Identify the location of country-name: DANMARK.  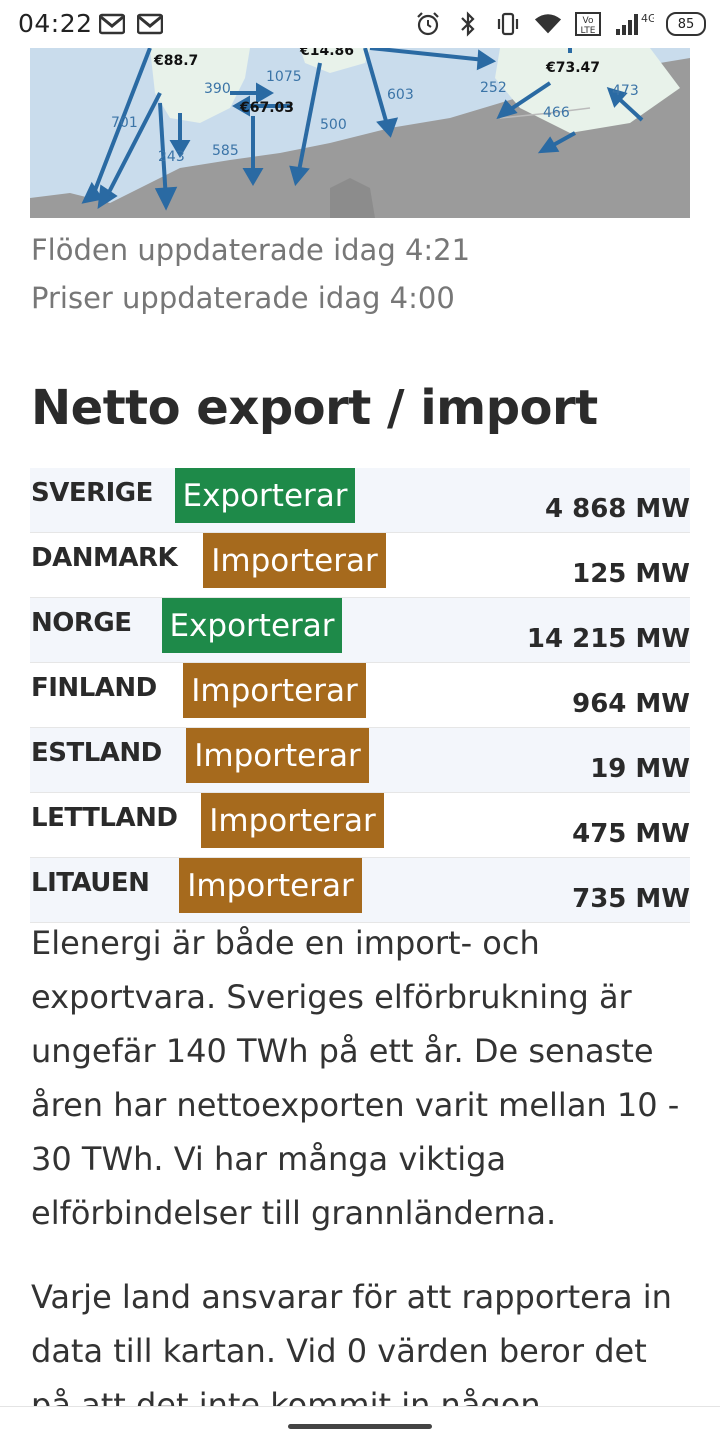
(104, 558).